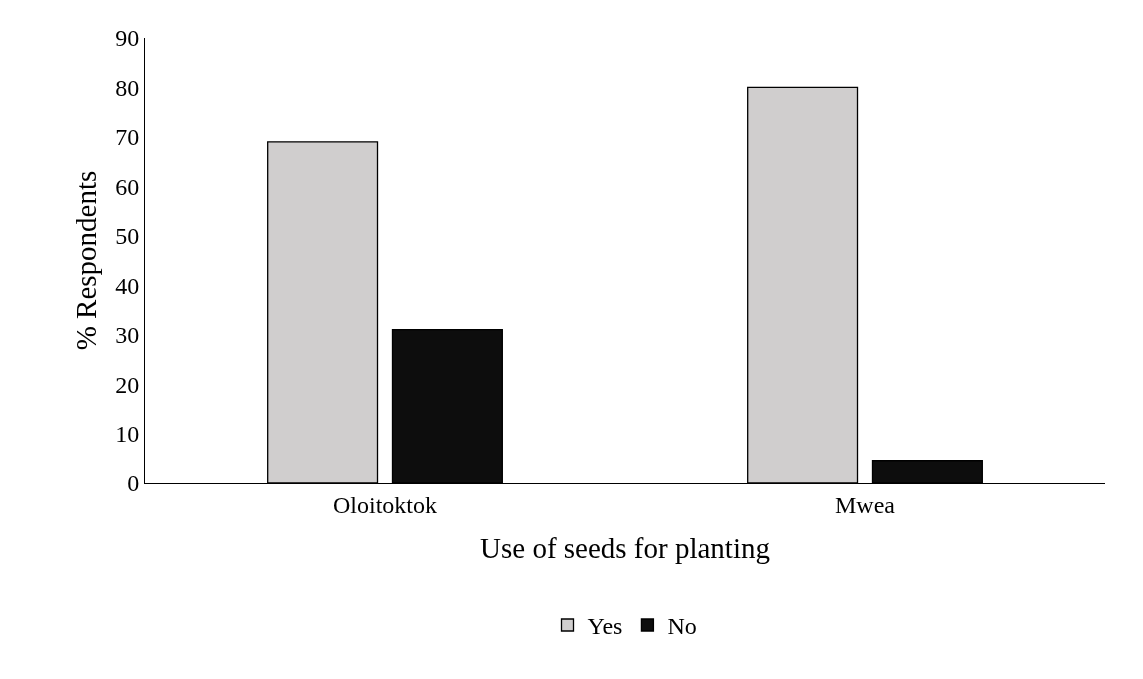 The height and width of the screenshot is (679, 1143). I want to click on legend-label: Yes, so click(605, 626).